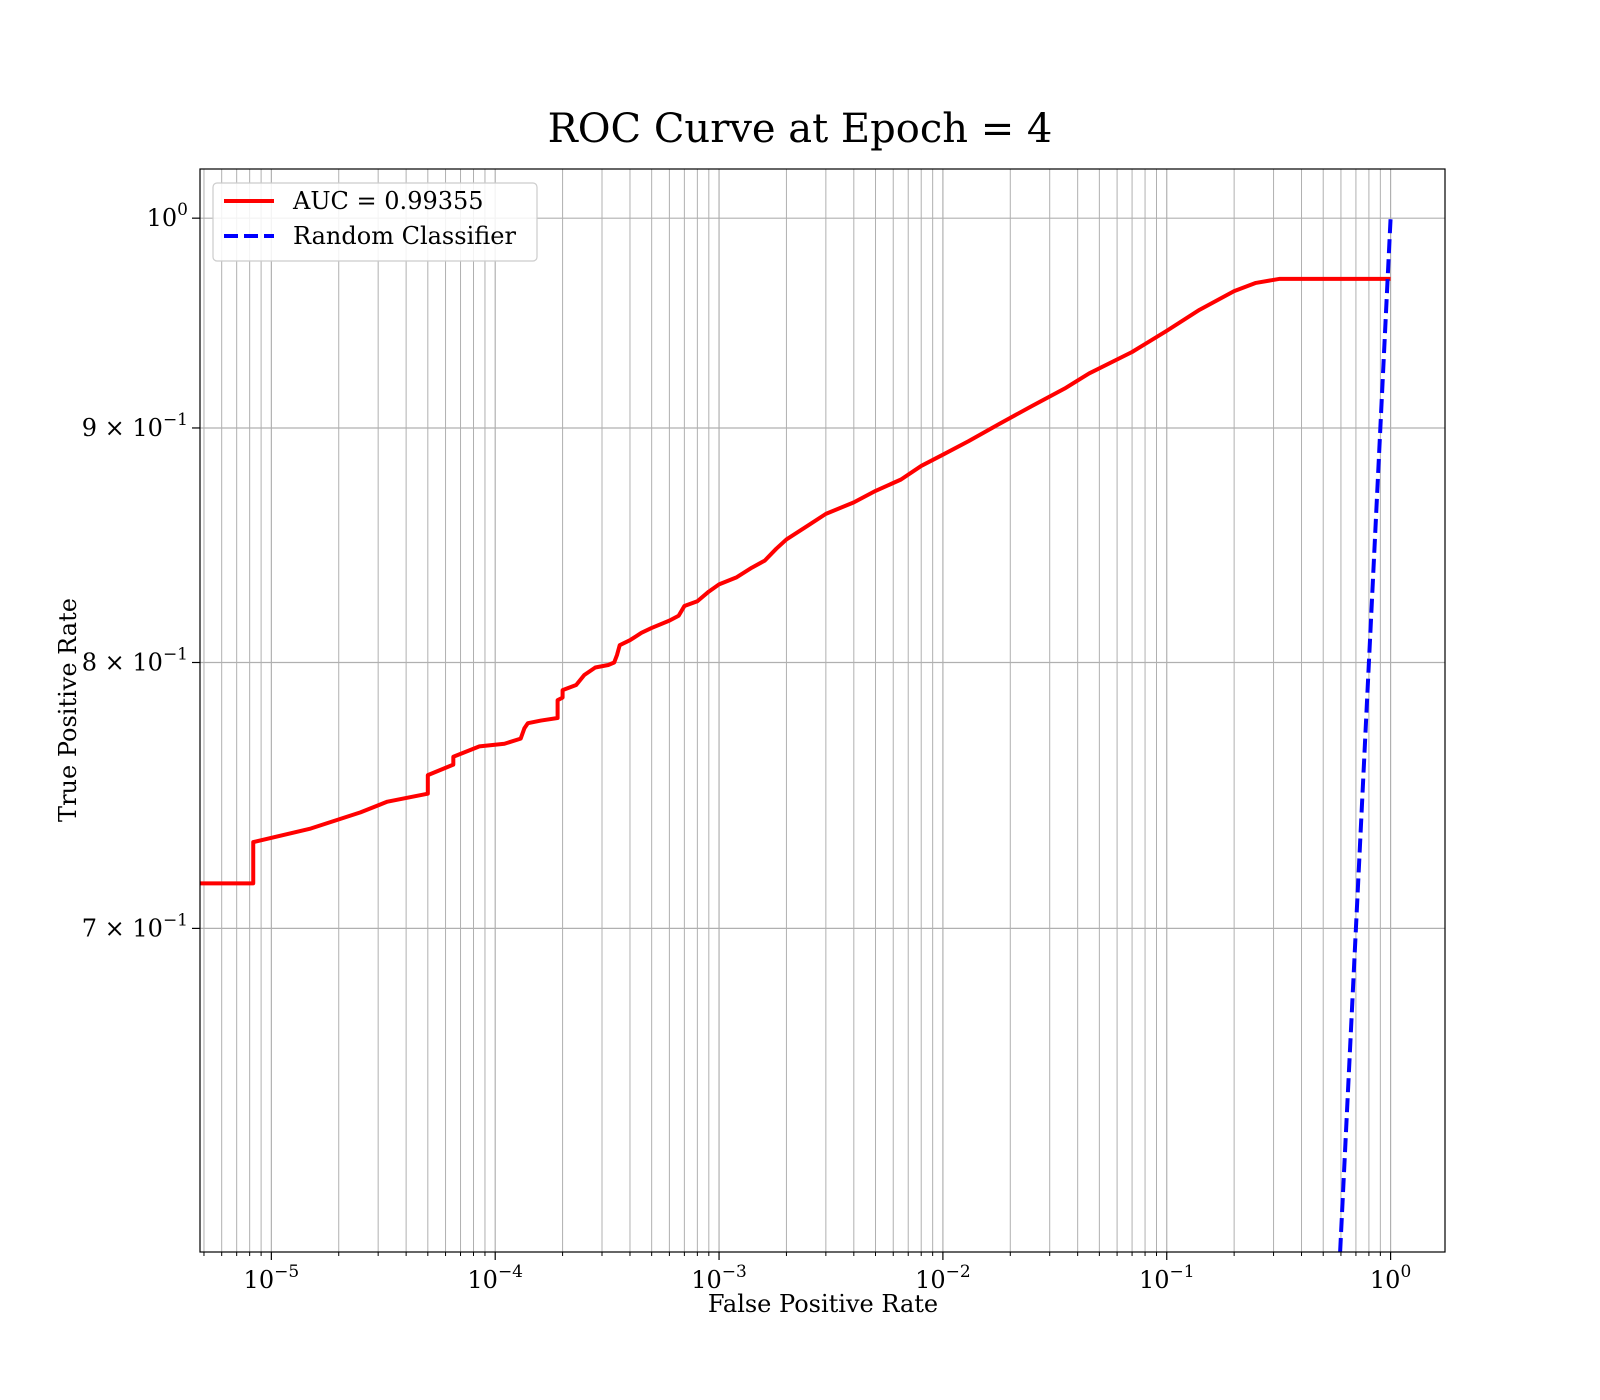 This screenshot has height=1400, width=1600. What do you see at coordinates (823, 1304) in the screenshot?
I see `x-axis-label: False Positive Rate` at bounding box center [823, 1304].